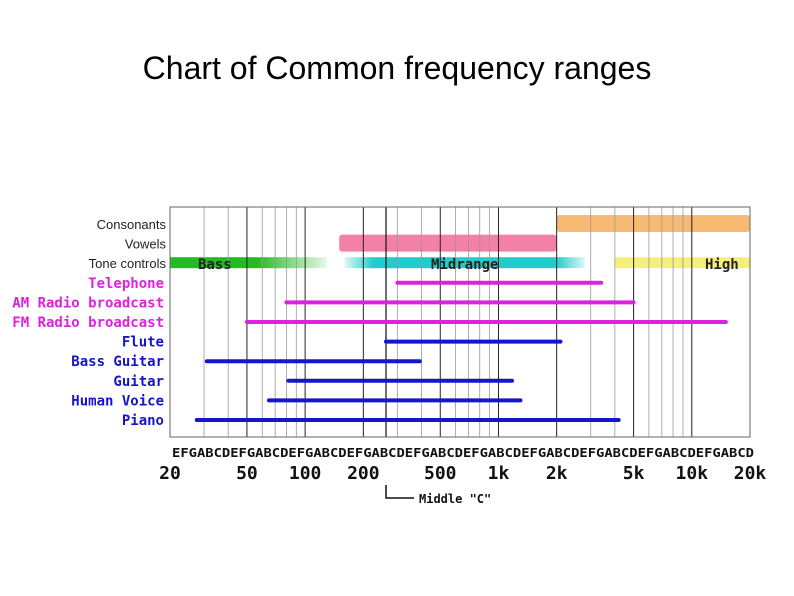 The width and height of the screenshot is (794, 596). Describe the element at coordinates (363, 473) in the screenshot. I see `x-tick-label: 200` at that location.